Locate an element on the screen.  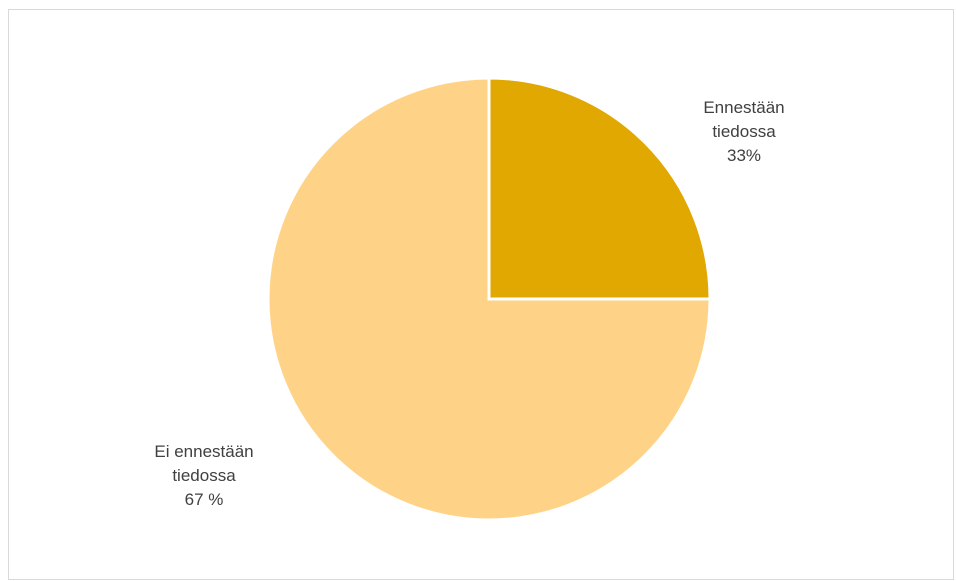
slice-label-known-value: 33% is located at coordinates (744, 155).